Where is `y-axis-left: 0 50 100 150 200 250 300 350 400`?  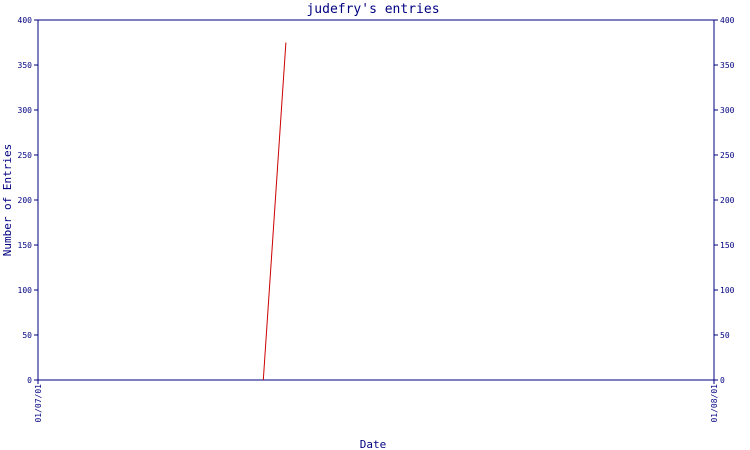
y-axis-left: 0 50 100 150 200 250 300 350 400 is located at coordinates (28, 200).